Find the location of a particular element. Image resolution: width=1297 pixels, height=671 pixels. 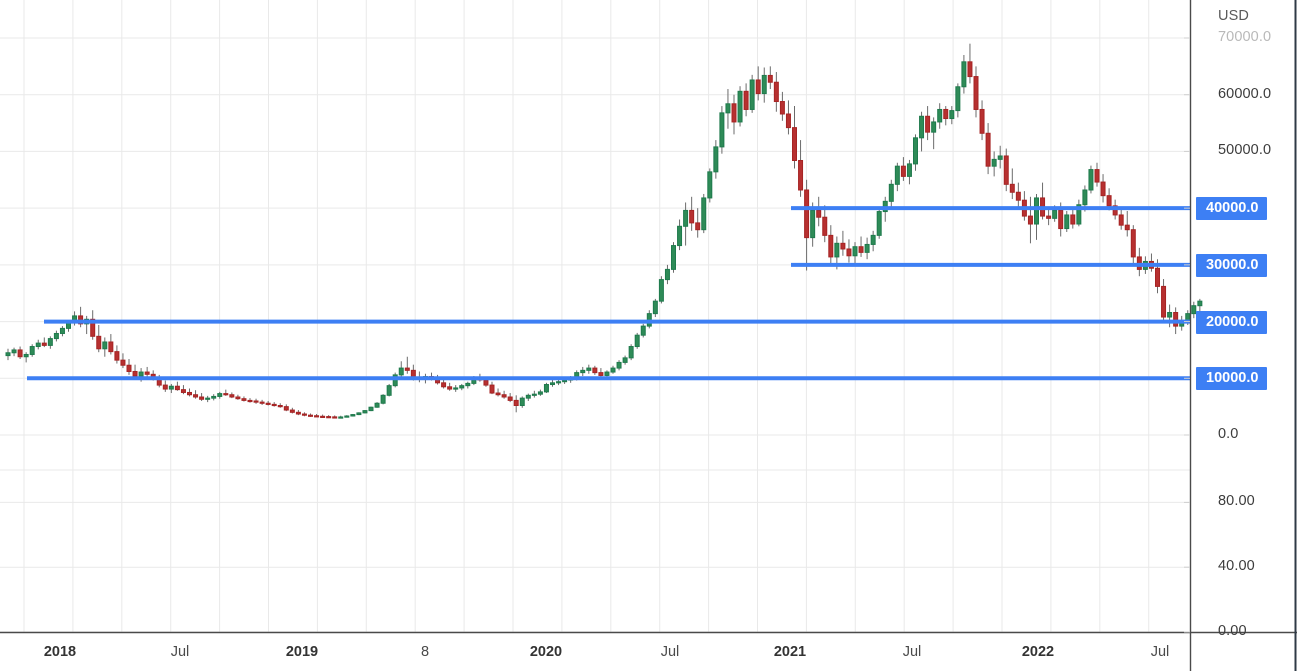

time-tick-month: 8 is located at coordinates (425, 652).